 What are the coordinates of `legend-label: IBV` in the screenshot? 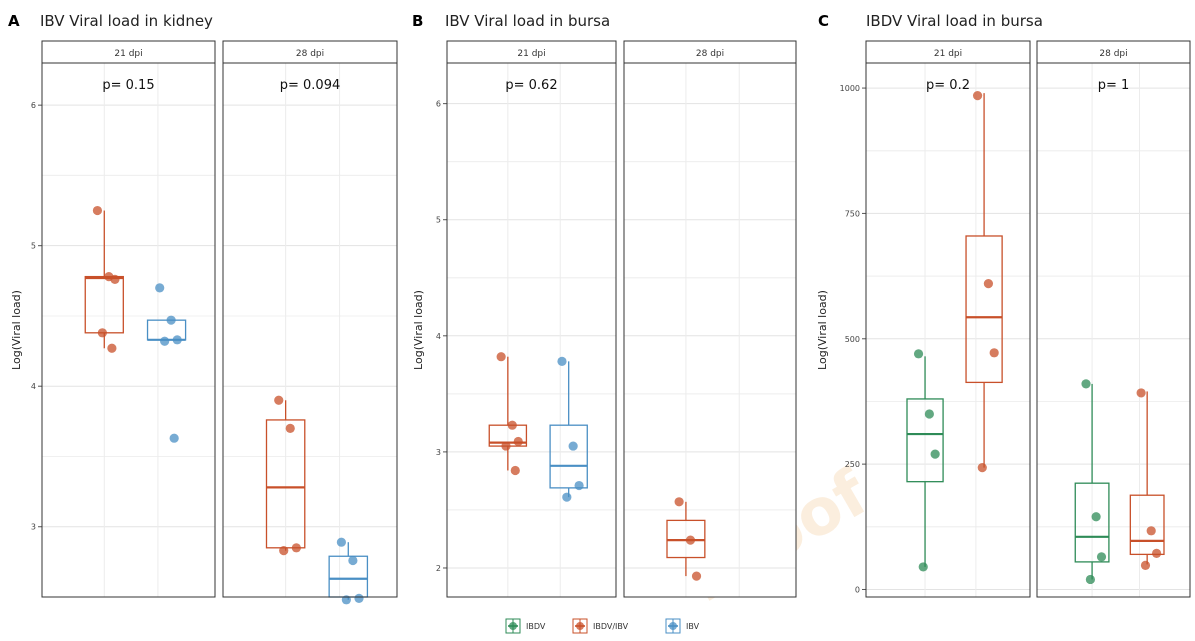 It's located at (693, 626).